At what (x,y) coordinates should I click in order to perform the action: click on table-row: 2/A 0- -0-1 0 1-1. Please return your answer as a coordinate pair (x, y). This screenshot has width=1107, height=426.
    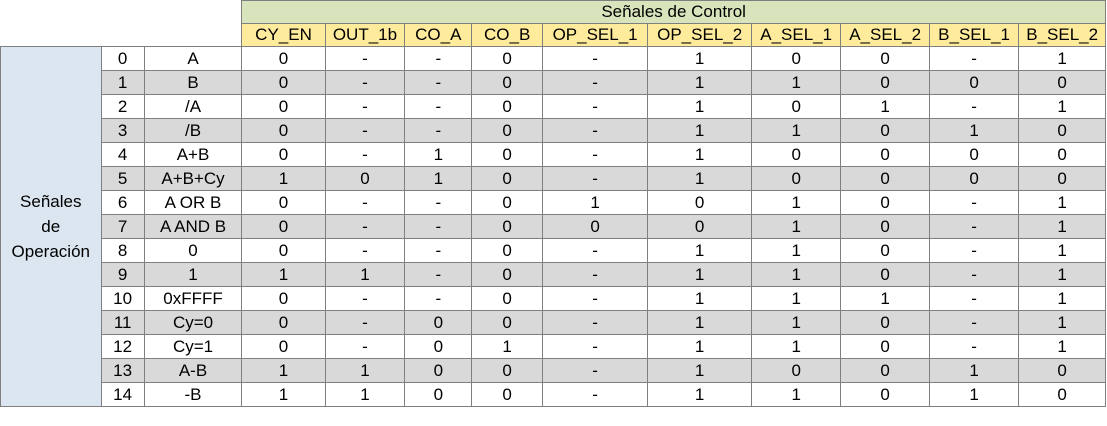
    Looking at the image, I should click on (553, 106).